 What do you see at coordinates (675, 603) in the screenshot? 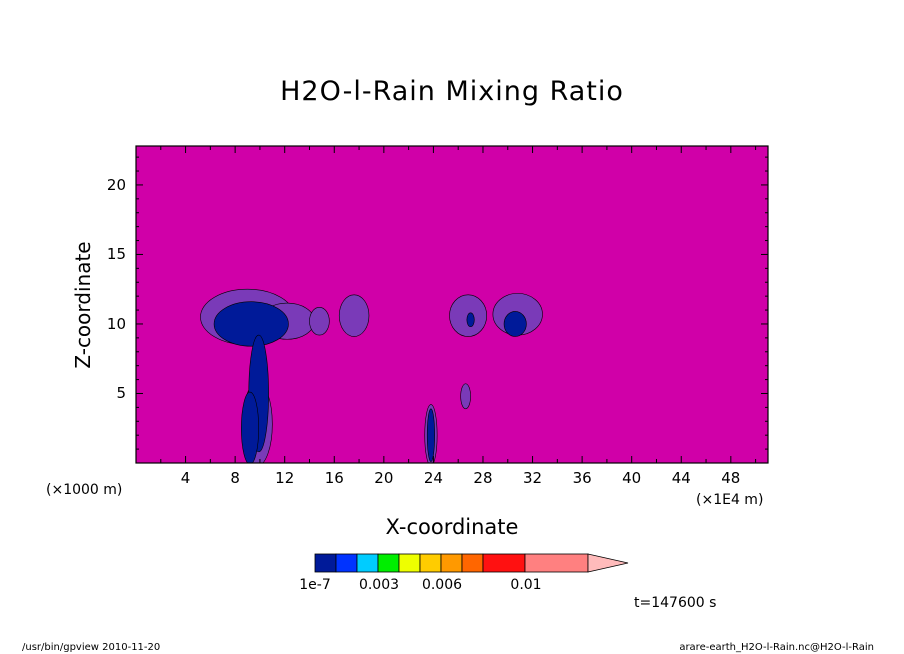
I see `time-annotation: t=147600 s` at bounding box center [675, 603].